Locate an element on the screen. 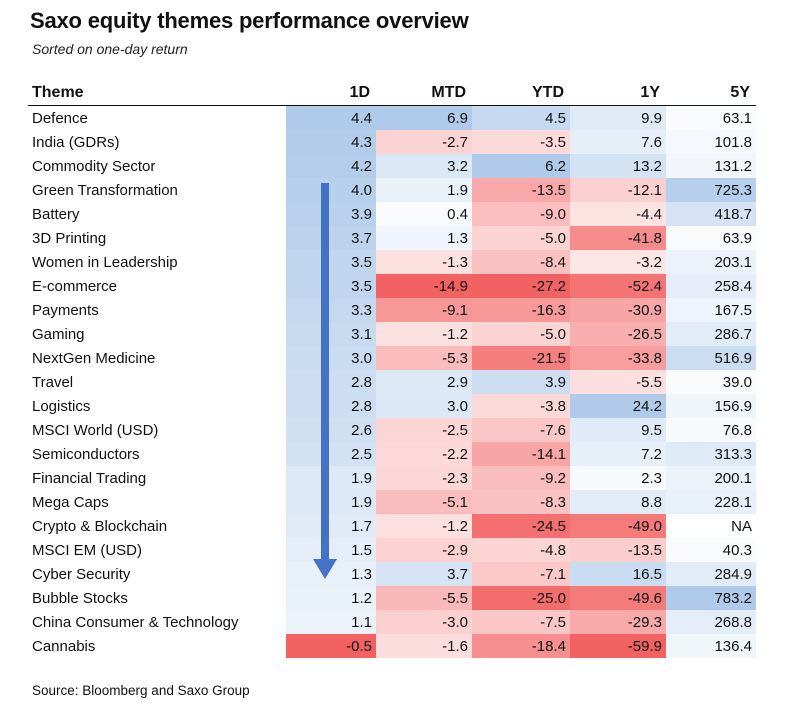 The image size is (785, 712). value-cell-ytd: -8.4 is located at coordinates (521, 262).